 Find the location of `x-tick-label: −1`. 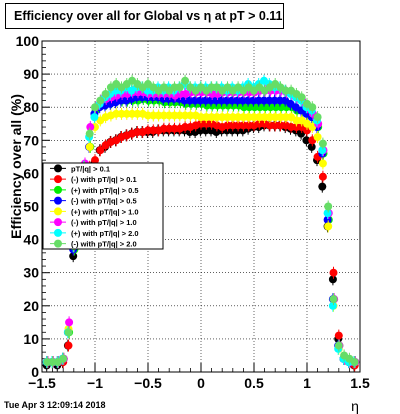

x-tick-label: −1 is located at coordinates (95, 383).